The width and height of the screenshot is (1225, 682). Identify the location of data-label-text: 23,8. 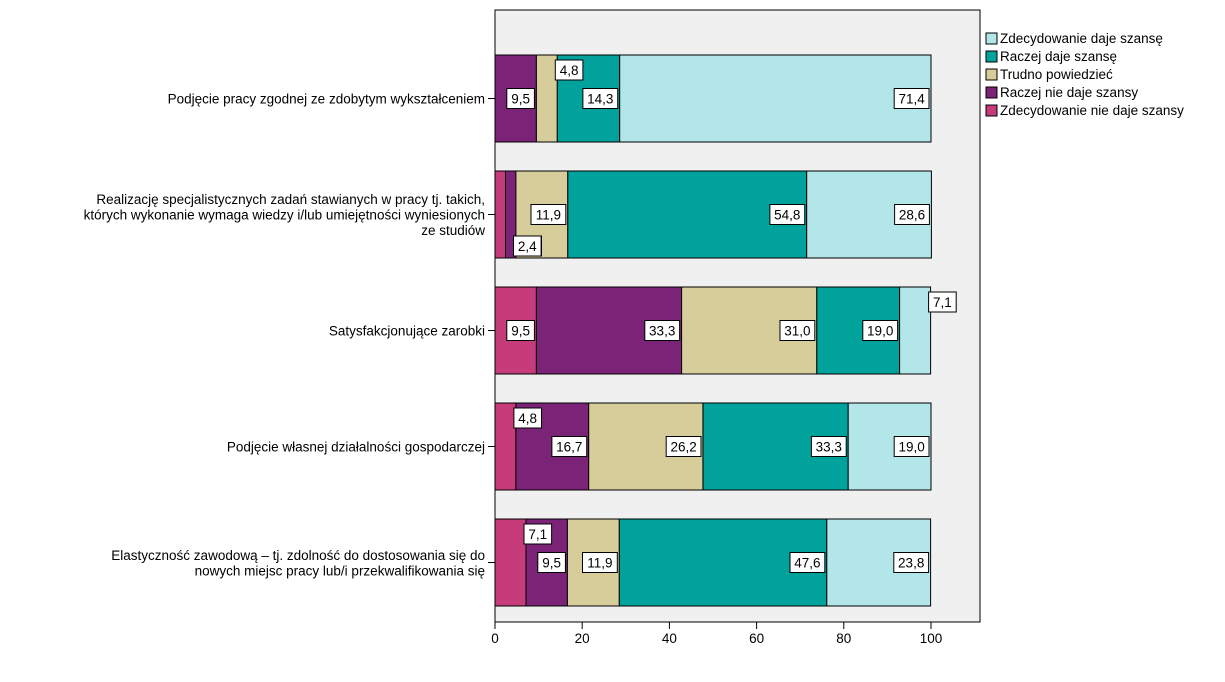
(911, 563).